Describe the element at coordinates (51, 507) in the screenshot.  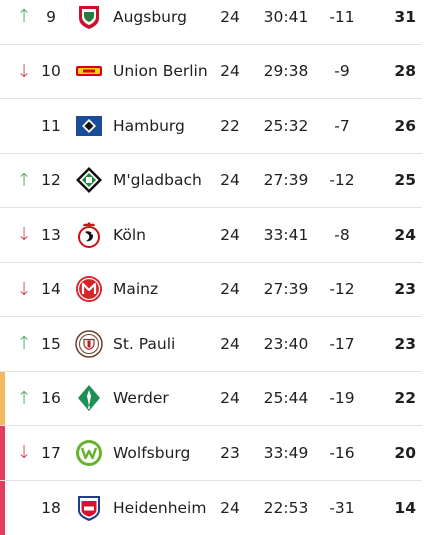
I see `rank-cell: 18` at that location.